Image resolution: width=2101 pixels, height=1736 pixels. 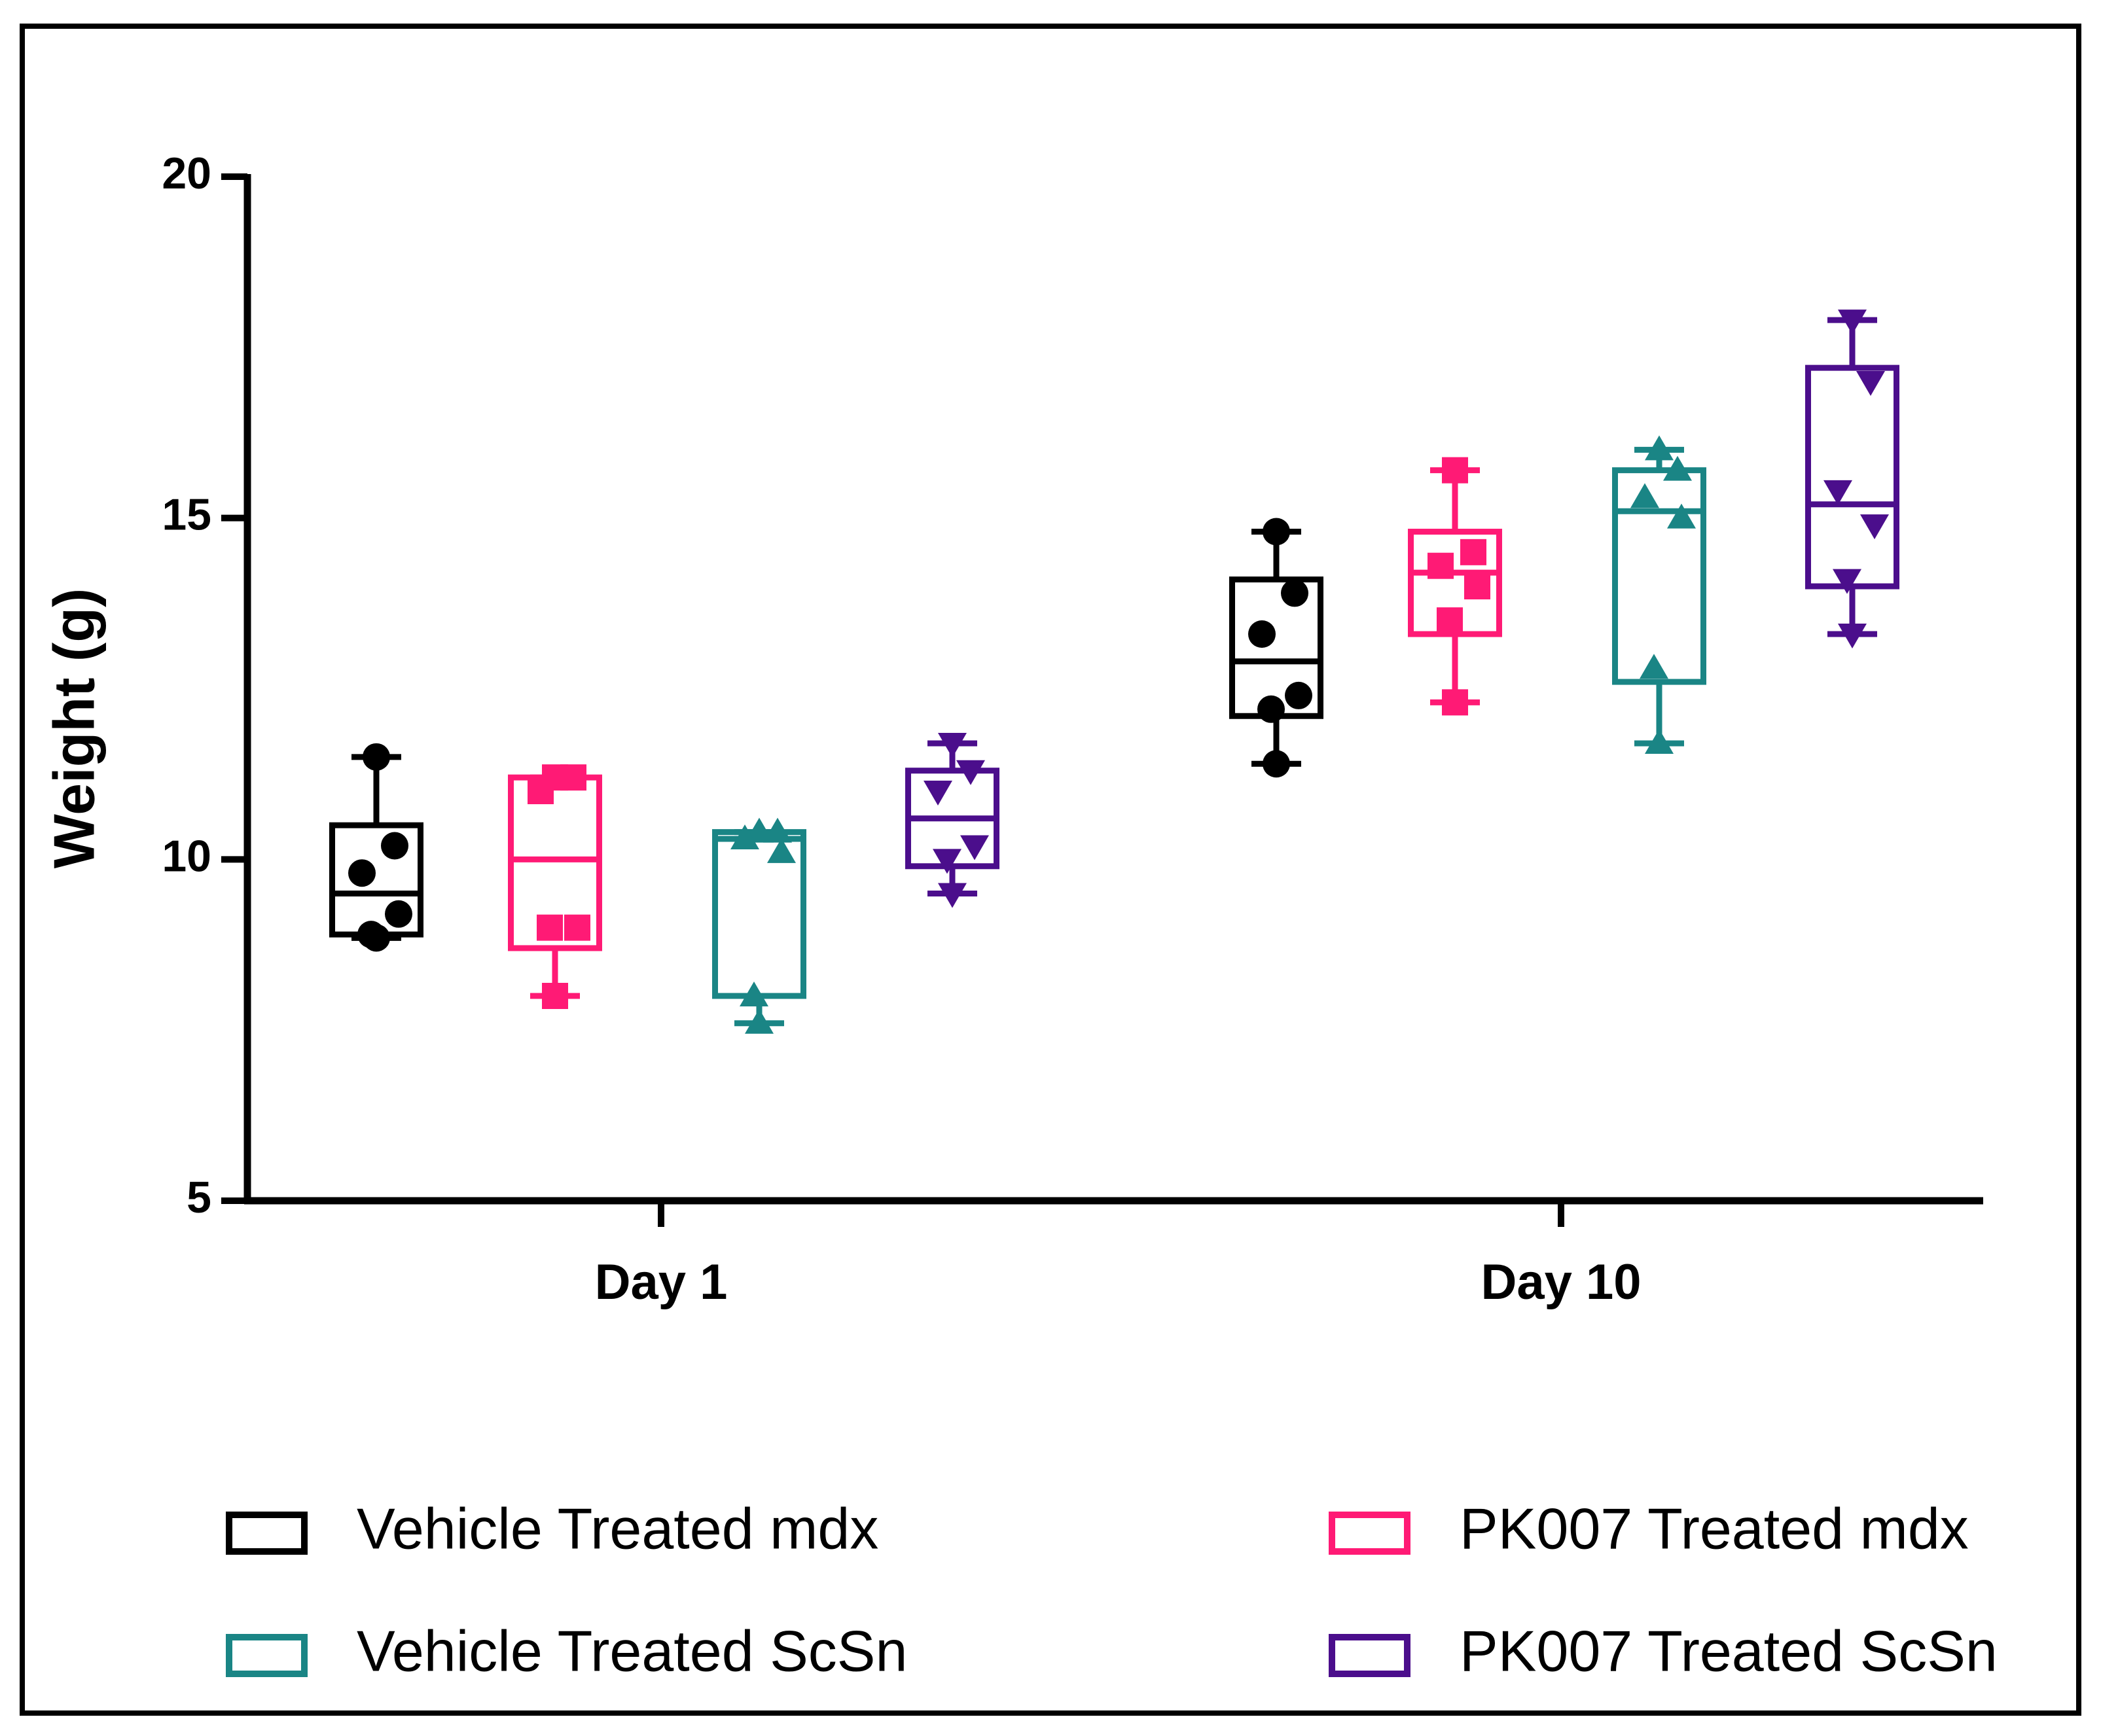 I want to click on legend-item: PK007 Treated mdx, so click(x=1649, y=1528).